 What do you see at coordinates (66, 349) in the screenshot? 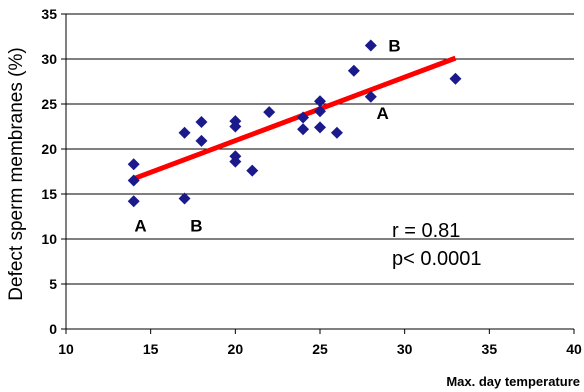
I see `x-tick-label: 10` at bounding box center [66, 349].